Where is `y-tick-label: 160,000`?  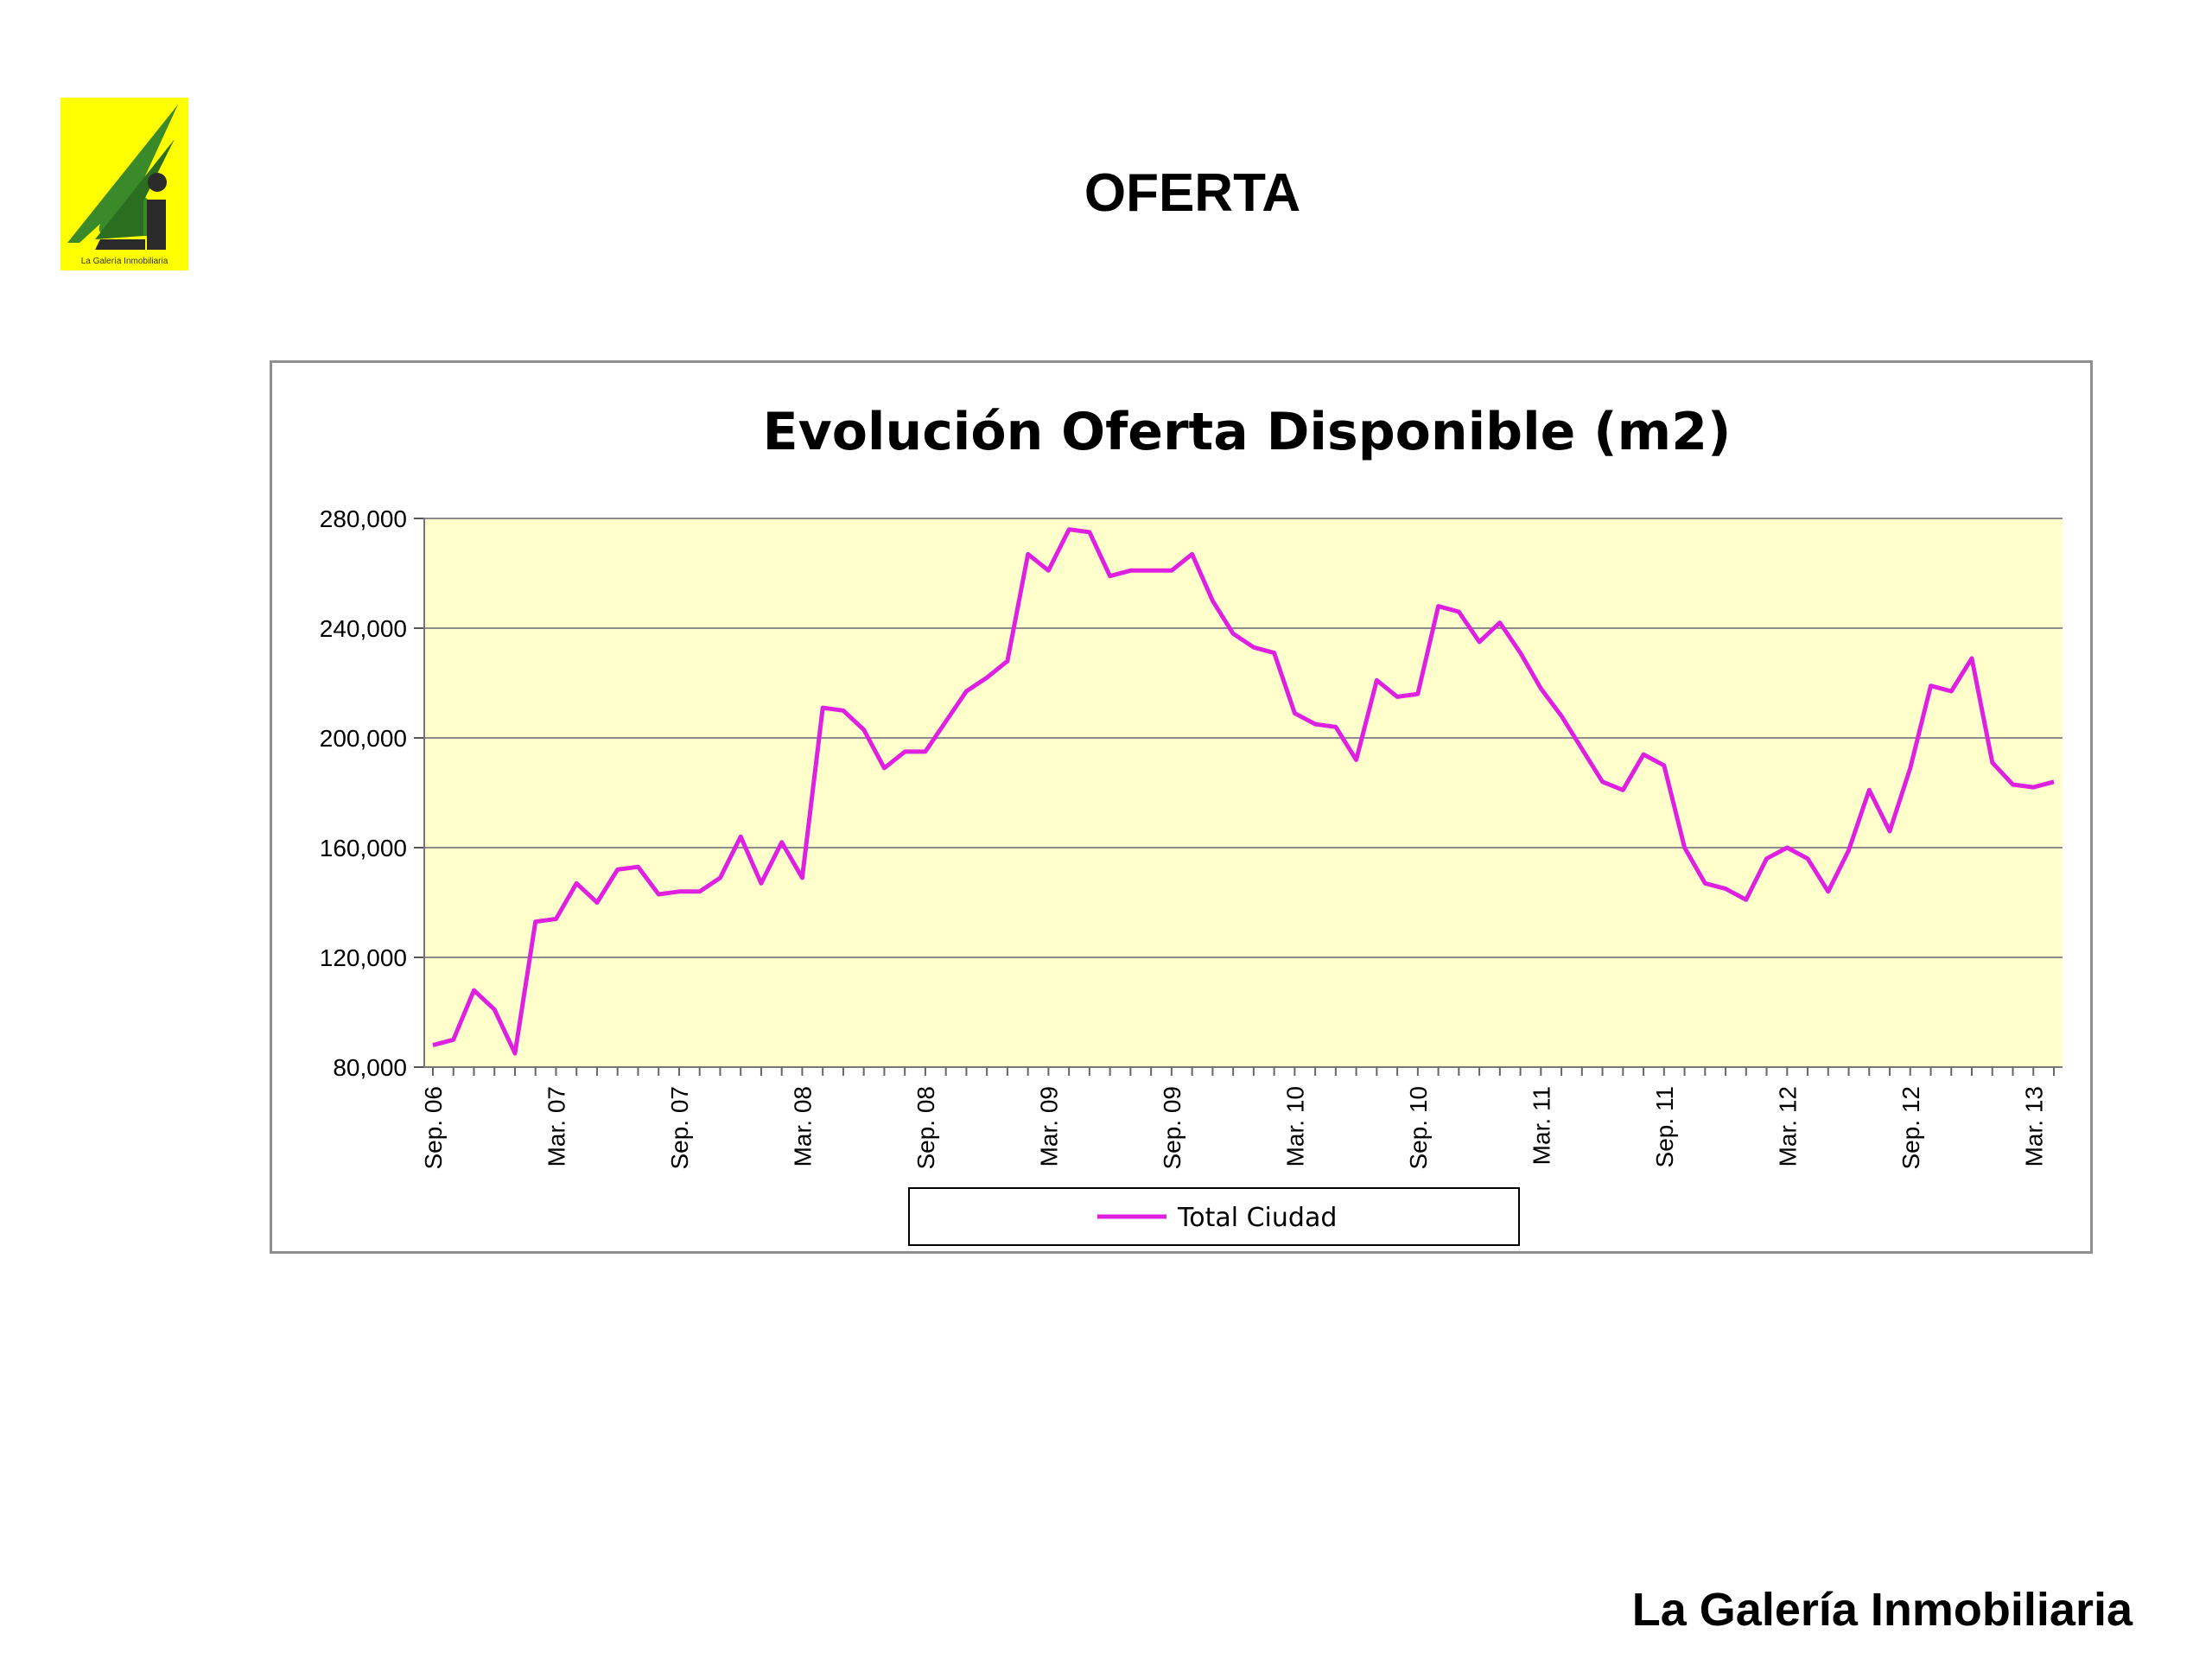
y-tick-label: 160,000 is located at coordinates (363, 848).